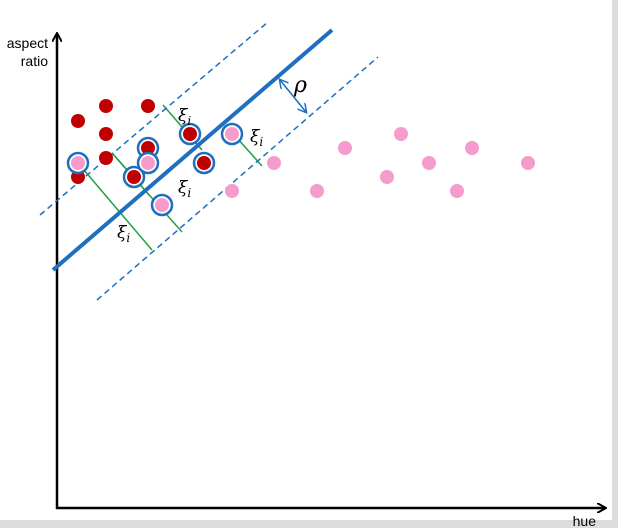  I want to click on margin-label: ρ, so click(300, 85).